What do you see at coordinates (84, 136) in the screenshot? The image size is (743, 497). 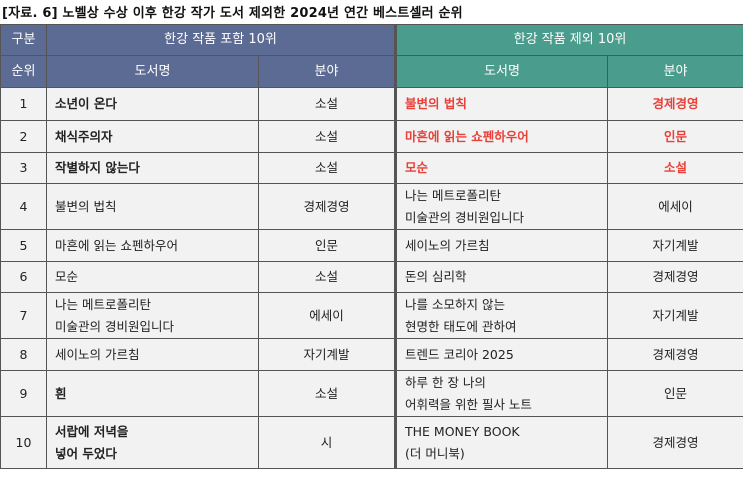 I see `title-line: 채식주의자` at bounding box center [84, 136].